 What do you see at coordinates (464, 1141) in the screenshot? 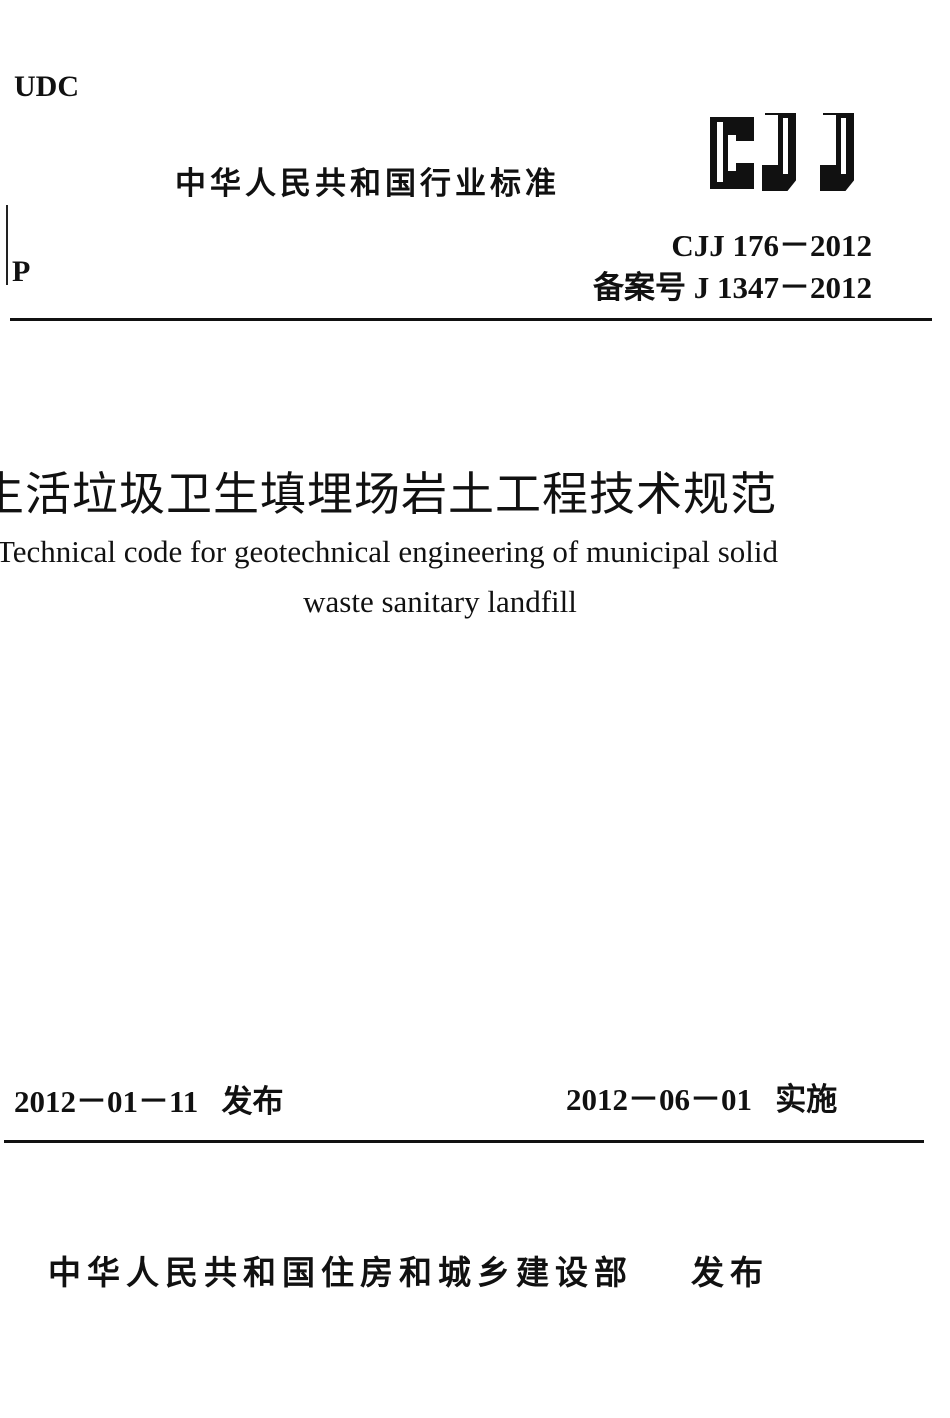
I see `divider-bottom` at bounding box center [464, 1141].